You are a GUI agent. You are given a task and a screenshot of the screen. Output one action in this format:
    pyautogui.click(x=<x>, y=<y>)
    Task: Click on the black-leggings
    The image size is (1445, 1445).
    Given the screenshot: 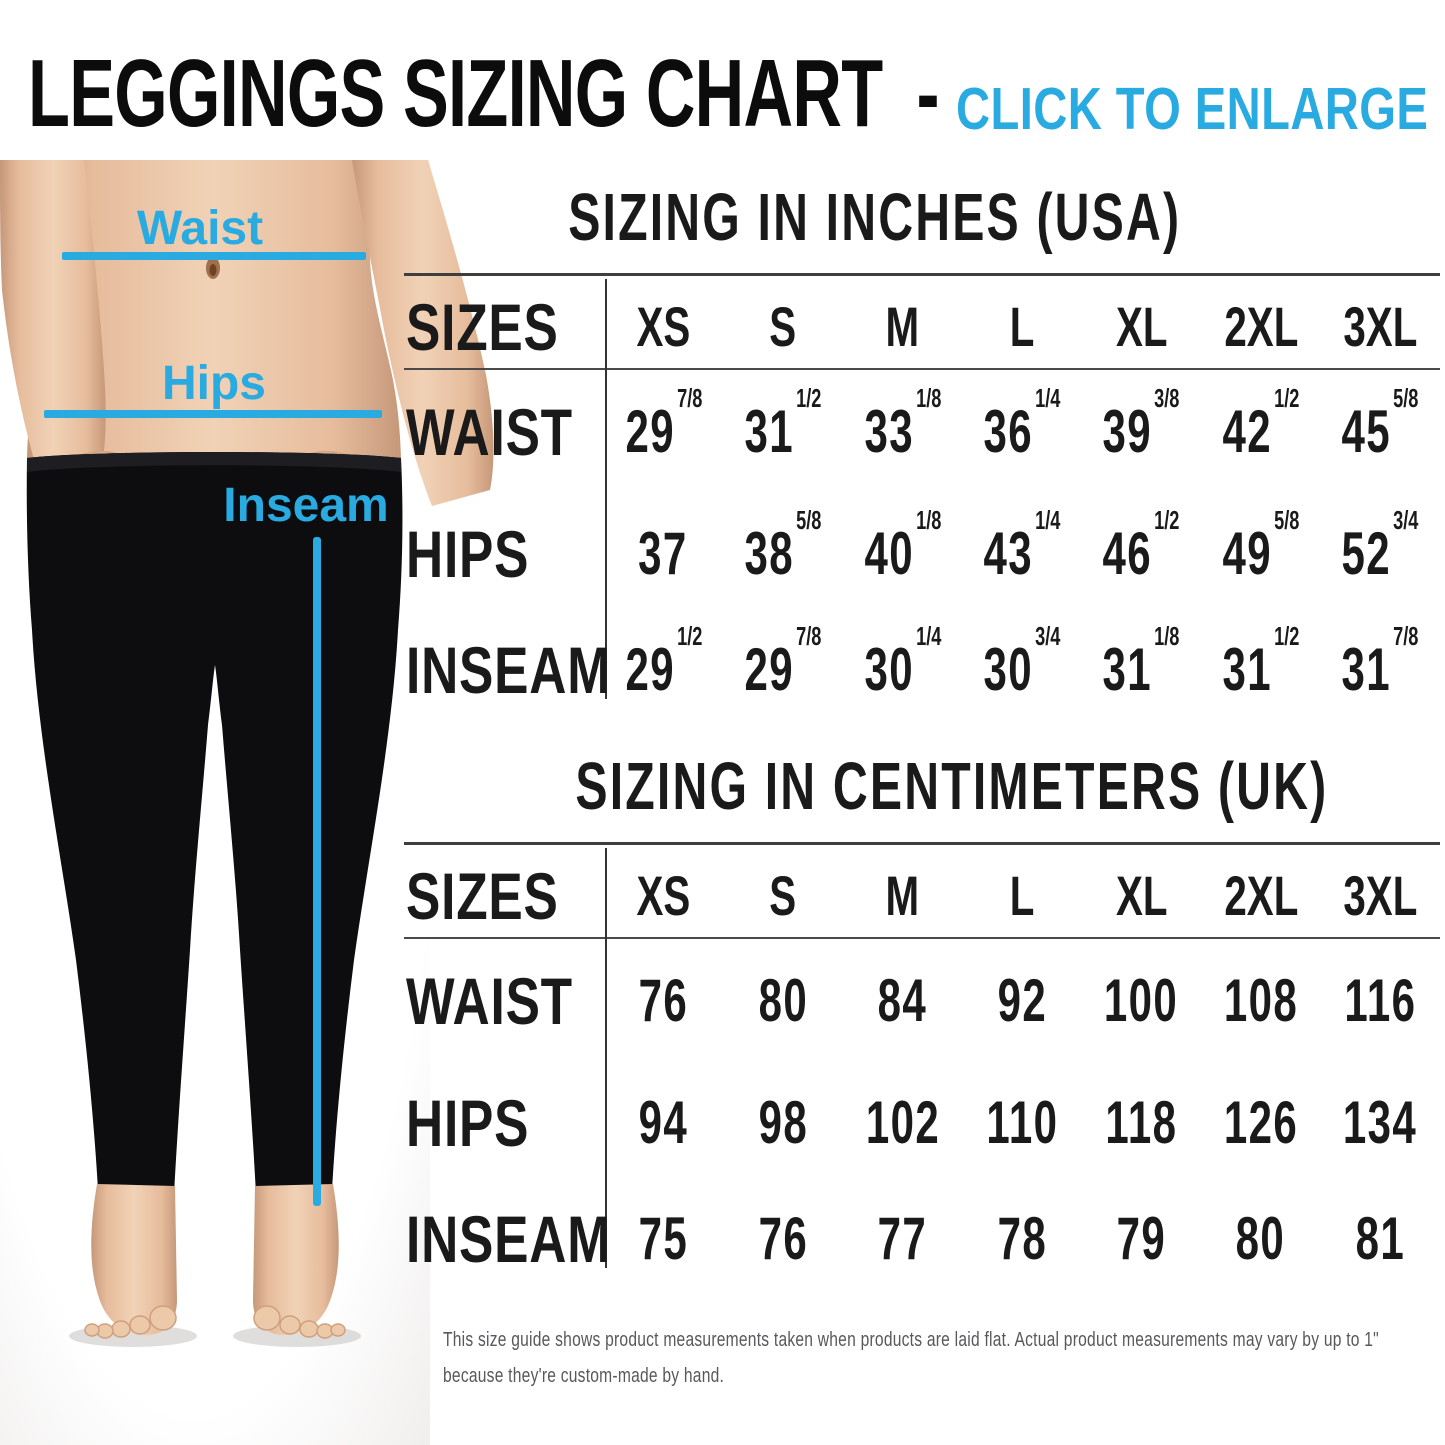 What is the action you would take?
    pyautogui.click(x=214, y=823)
    